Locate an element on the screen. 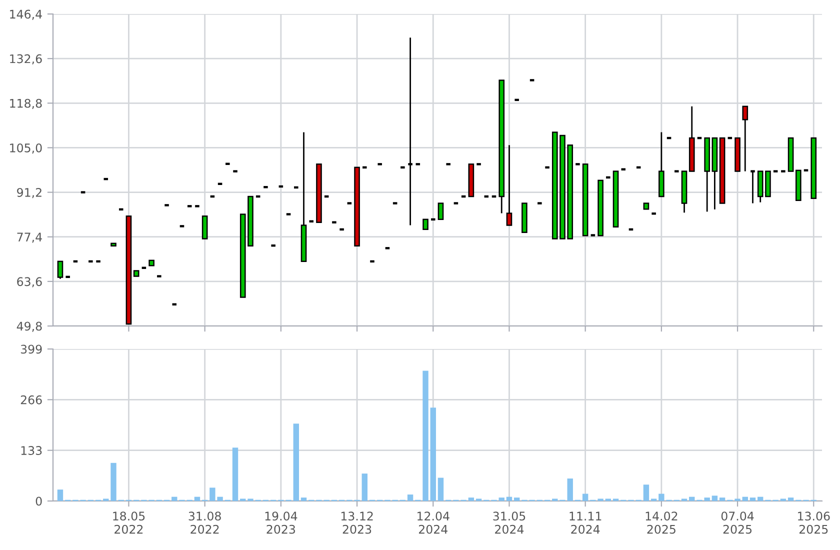 This screenshot has width=840, height=550. y-tick-label: 91,2 is located at coordinates (29, 193).